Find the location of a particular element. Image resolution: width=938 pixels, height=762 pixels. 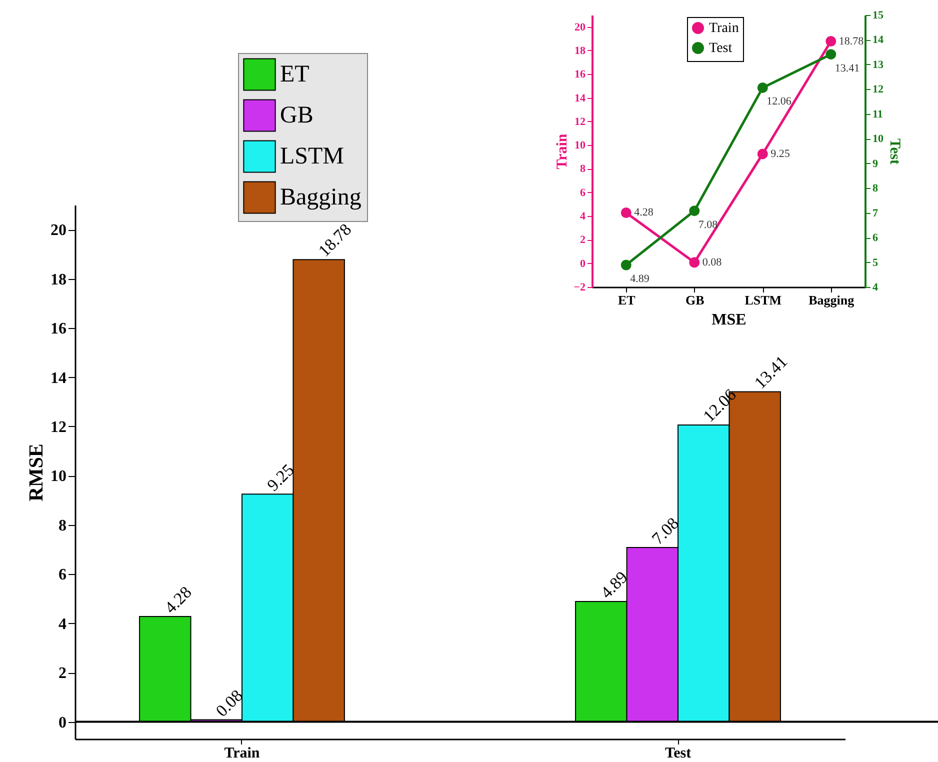

legend-label: Train is located at coordinates (724, 28).